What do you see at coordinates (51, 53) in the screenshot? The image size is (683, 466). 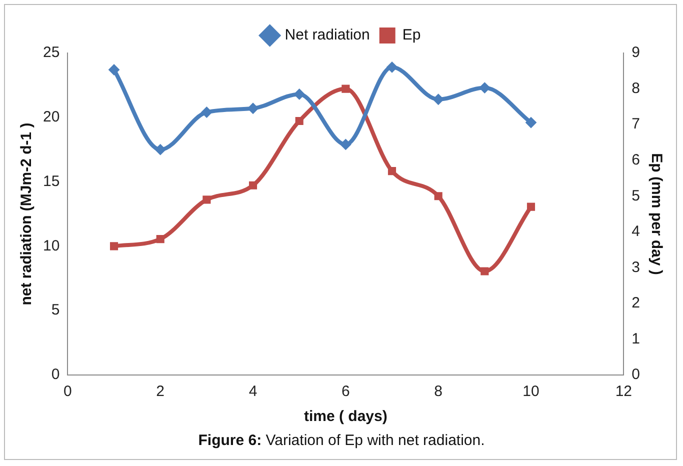 I see `y-tick-label: 25` at bounding box center [51, 53].